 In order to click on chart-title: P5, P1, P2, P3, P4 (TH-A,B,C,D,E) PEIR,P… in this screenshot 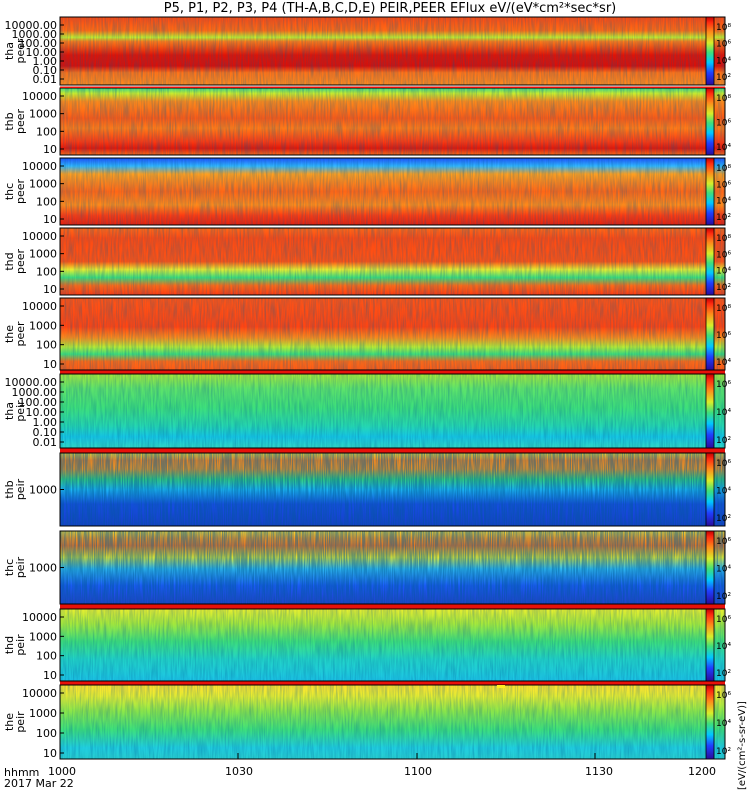, I will do `click(390, 8)`.